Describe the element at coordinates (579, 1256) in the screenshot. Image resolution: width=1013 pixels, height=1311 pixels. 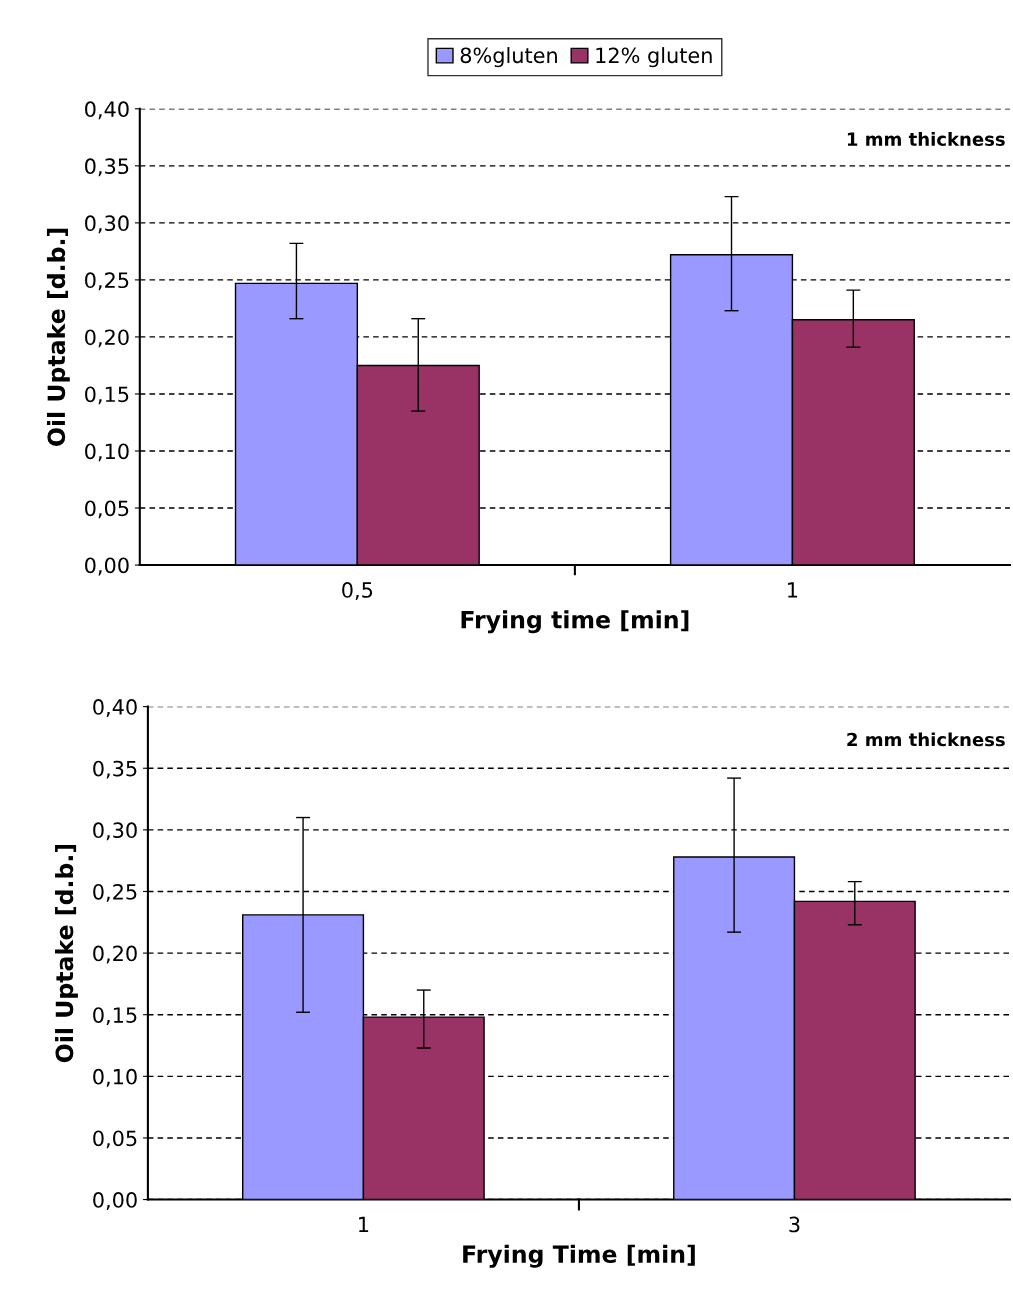
I see `x-axis-title: Frying Time [min]` at that location.